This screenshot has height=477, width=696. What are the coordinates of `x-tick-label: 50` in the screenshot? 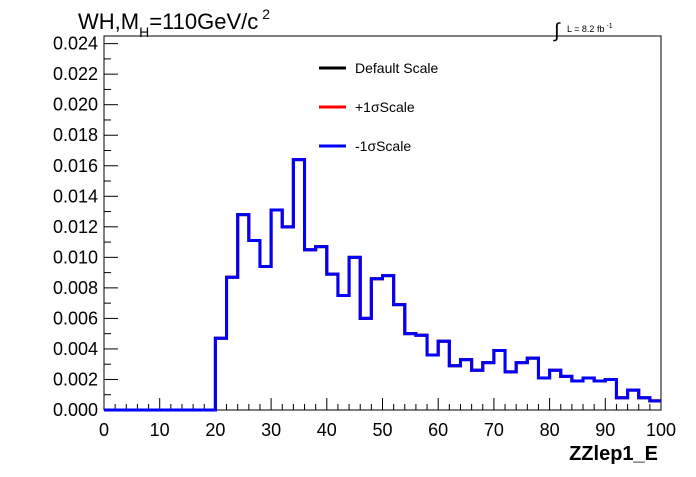 It's located at (382, 430).